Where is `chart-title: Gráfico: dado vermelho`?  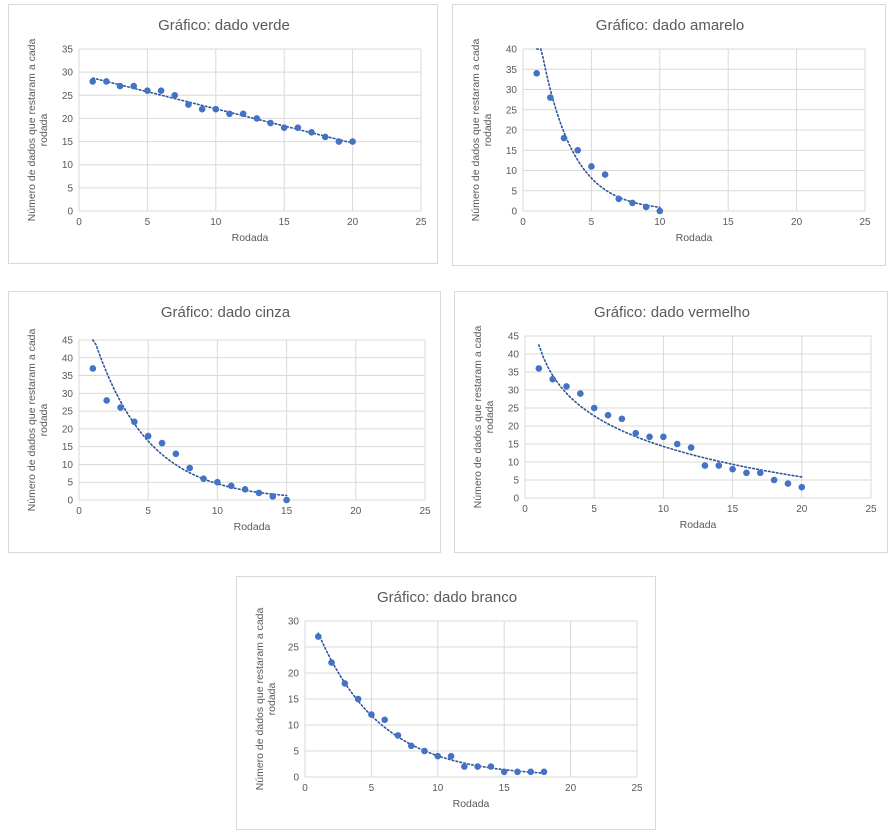
chart-title: Gráfico: dado vermelho is located at coordinates (672, 312).